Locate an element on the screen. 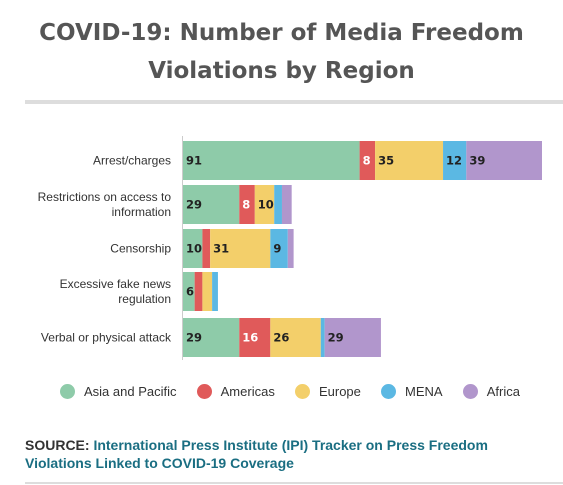 This screenshot has width=563, height=485. category-label: Arrest/charges is located at coordinates (132, 161).